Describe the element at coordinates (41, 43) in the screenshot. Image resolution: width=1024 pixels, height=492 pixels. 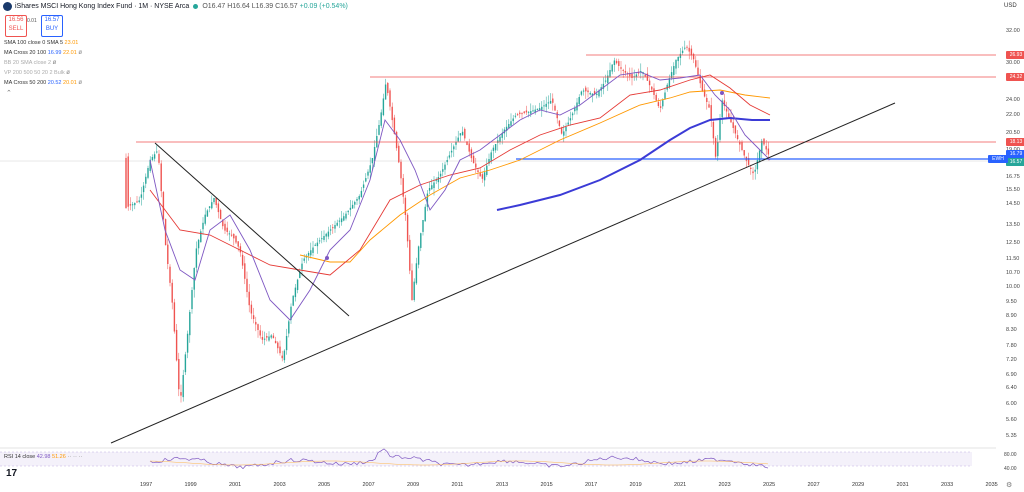
I see `indicator-sma: SMA 100 close 0 SMA 5 23.01` at that location.